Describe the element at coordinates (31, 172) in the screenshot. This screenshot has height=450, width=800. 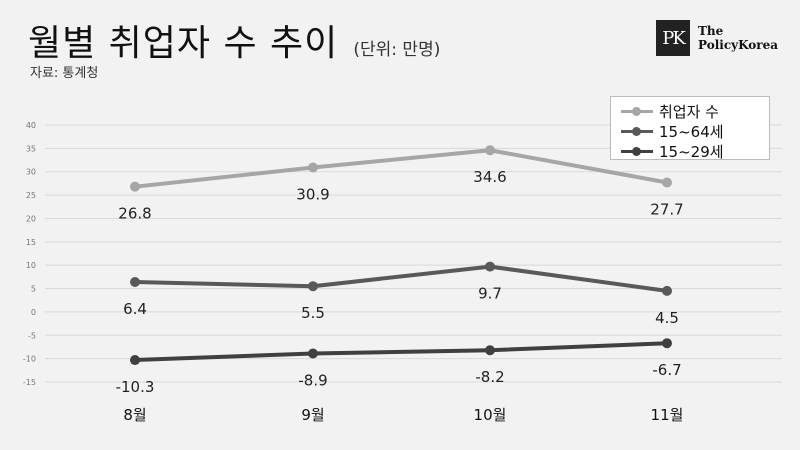
I see `y-tick-label: 30` at that location.